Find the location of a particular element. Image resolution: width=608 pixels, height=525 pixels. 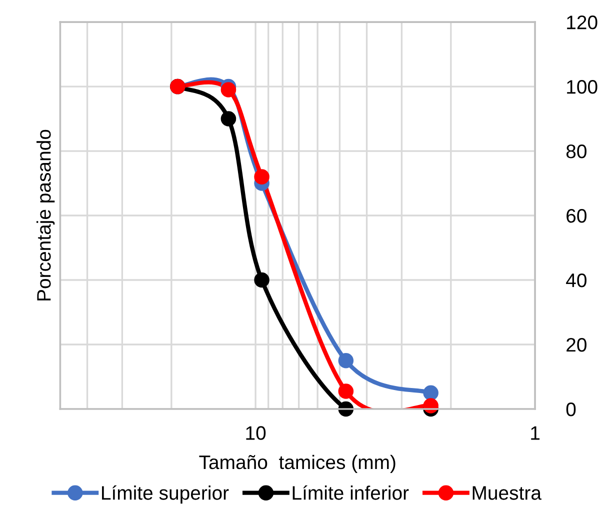

legend-label: Muestra is located at coordinates (507, 493).